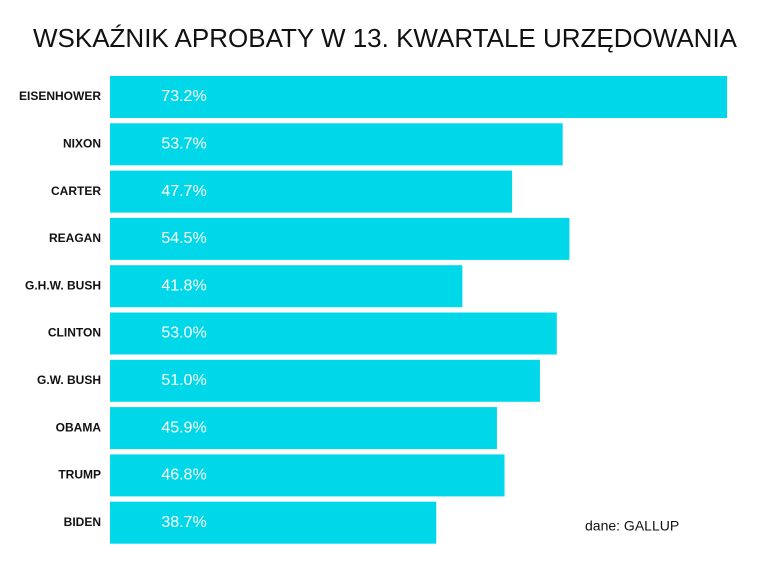 This screenshot has height=578, width=770. Describe the element at coordinates (183, 285) in the screenshot. I see `value-label: 41.8%` at that location.